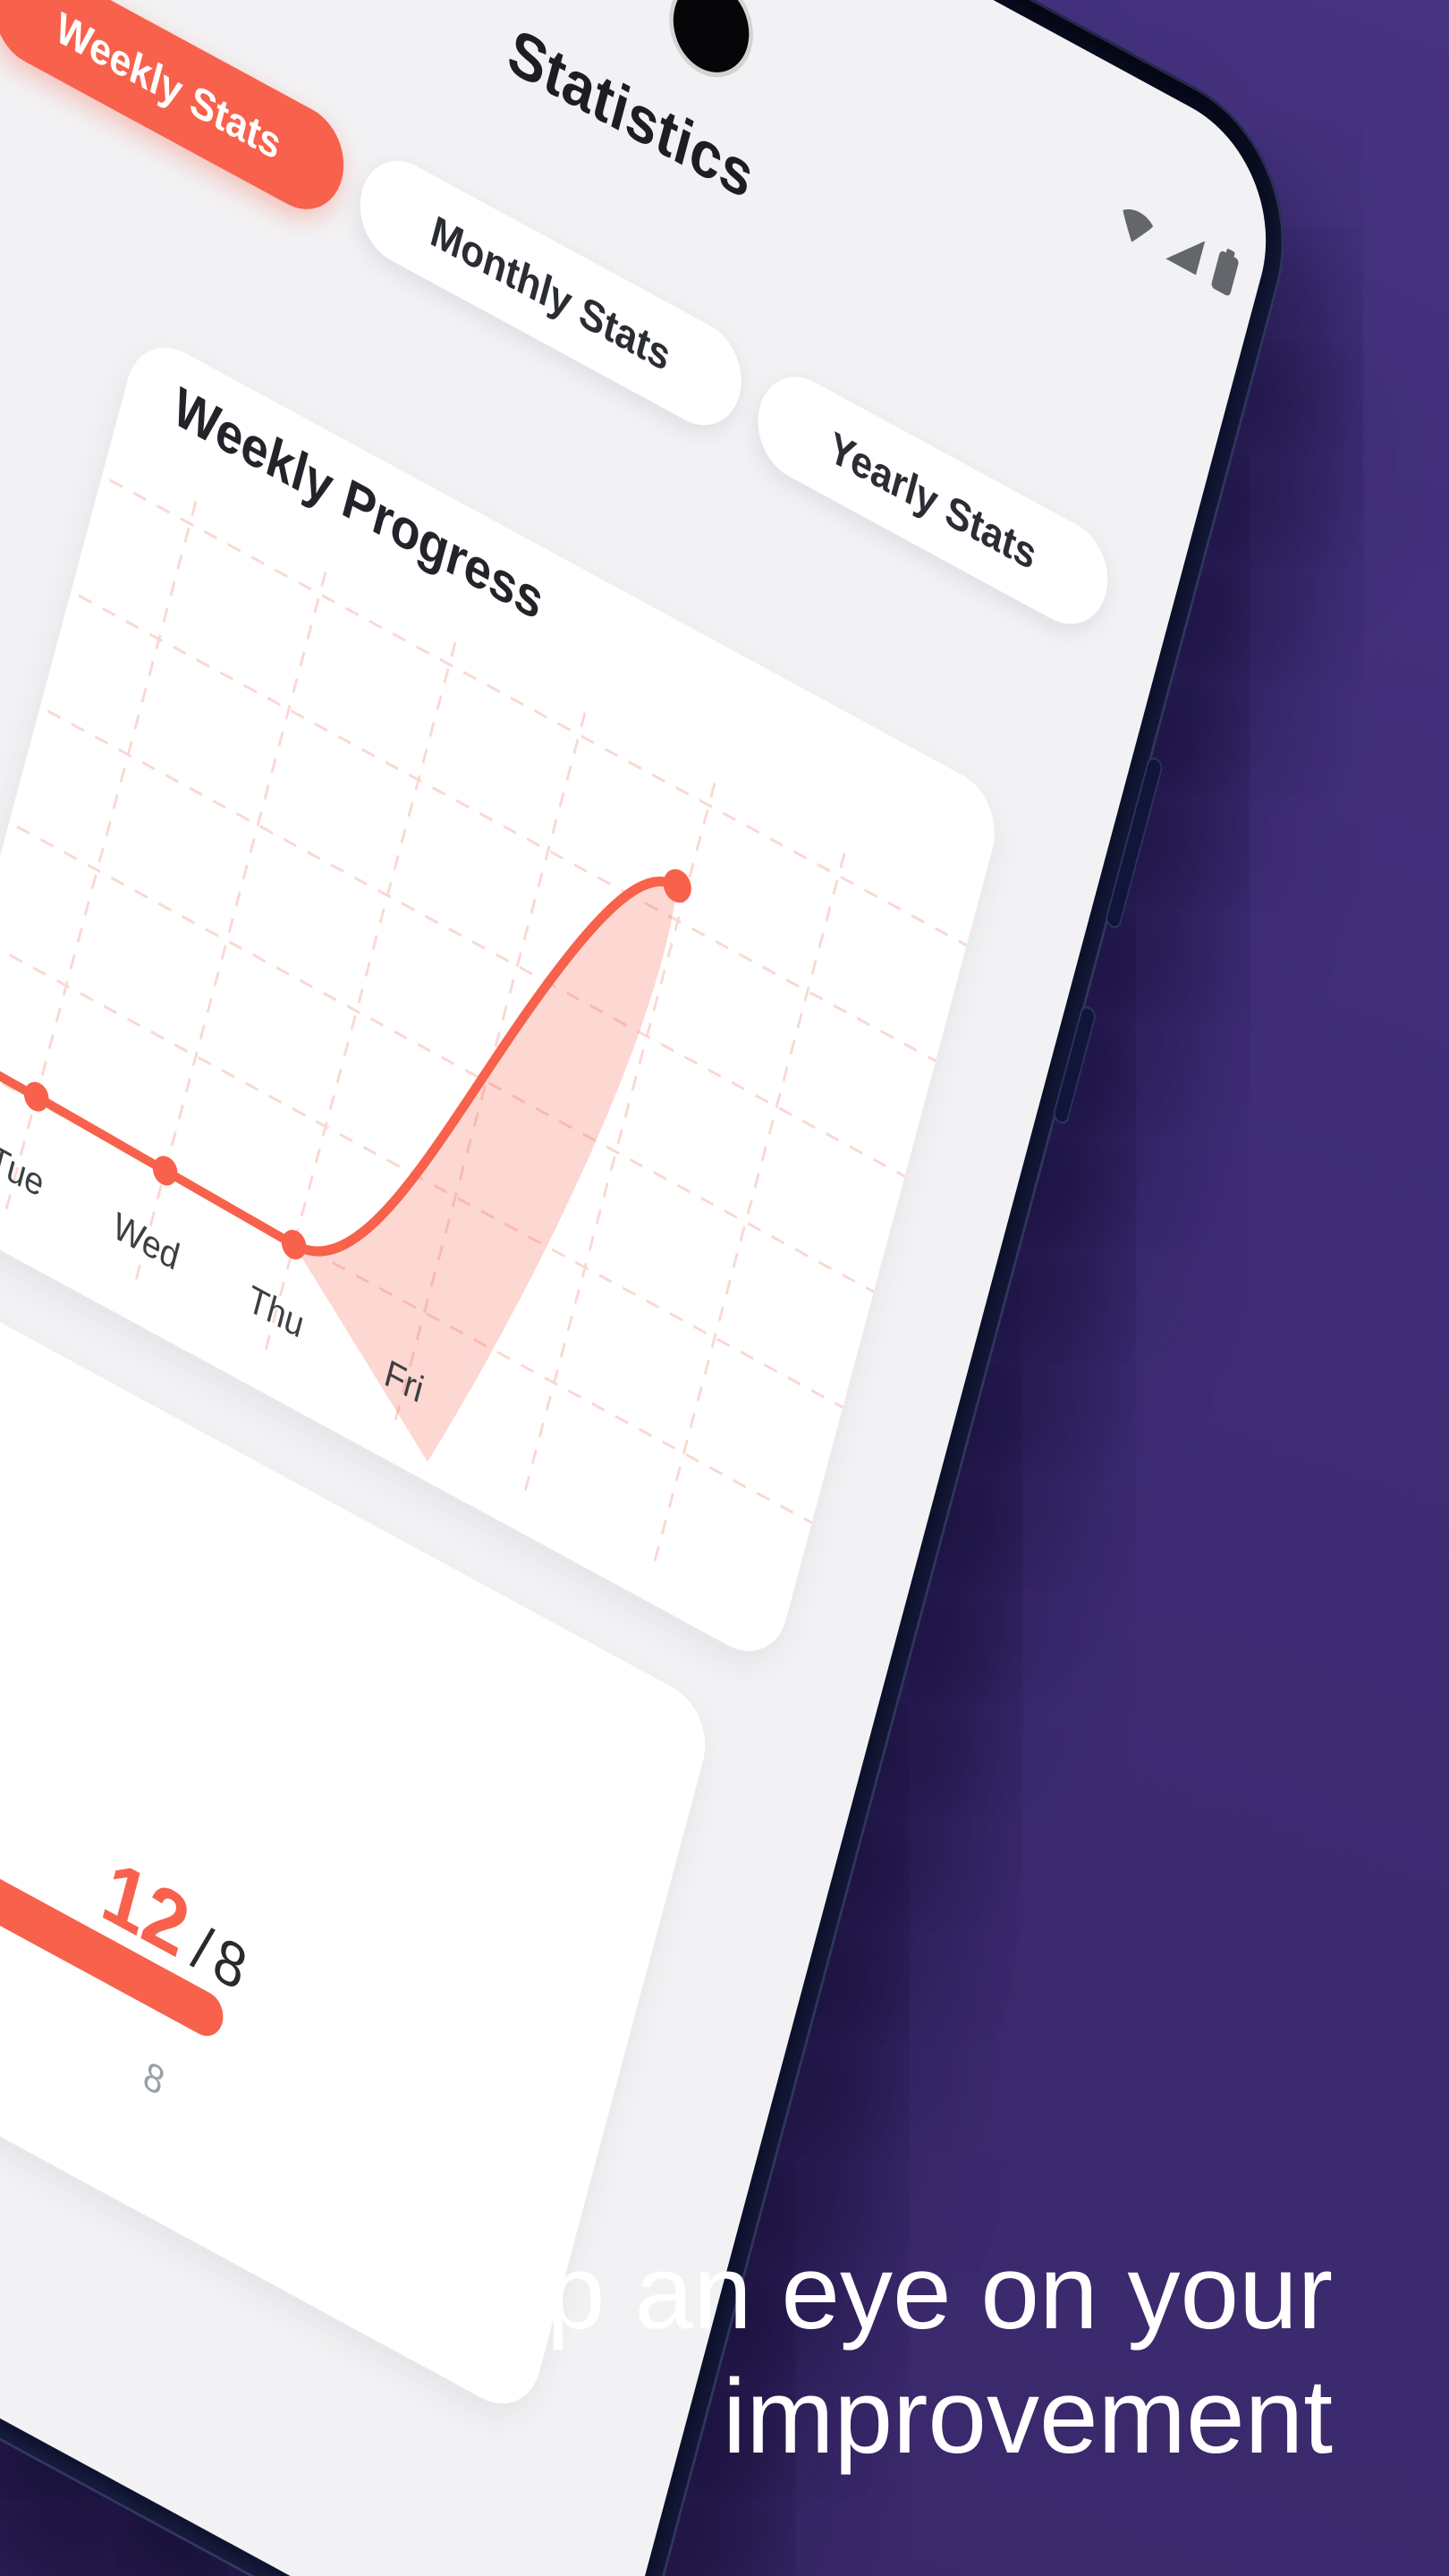  What do you see at coordinates (485, 1171) in the screenshot?
I see `chart-area-fill` at bounding box center [485, 1171].